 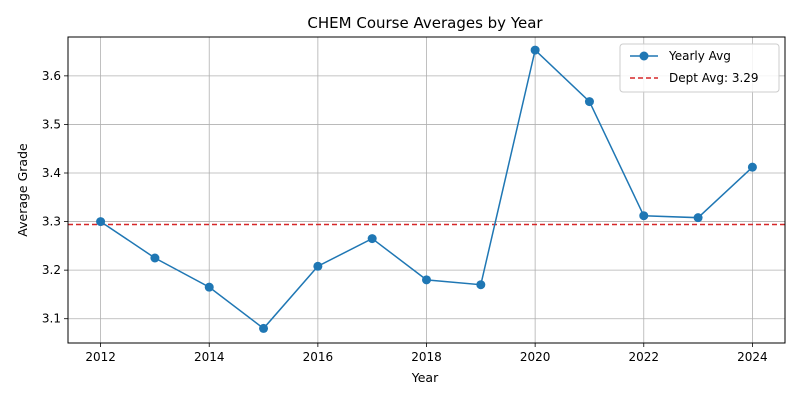 What do you see at coordinates (318, 357) in the screenshot?
I see `x-tick-label: 2016` at bounding box center [318, 357].